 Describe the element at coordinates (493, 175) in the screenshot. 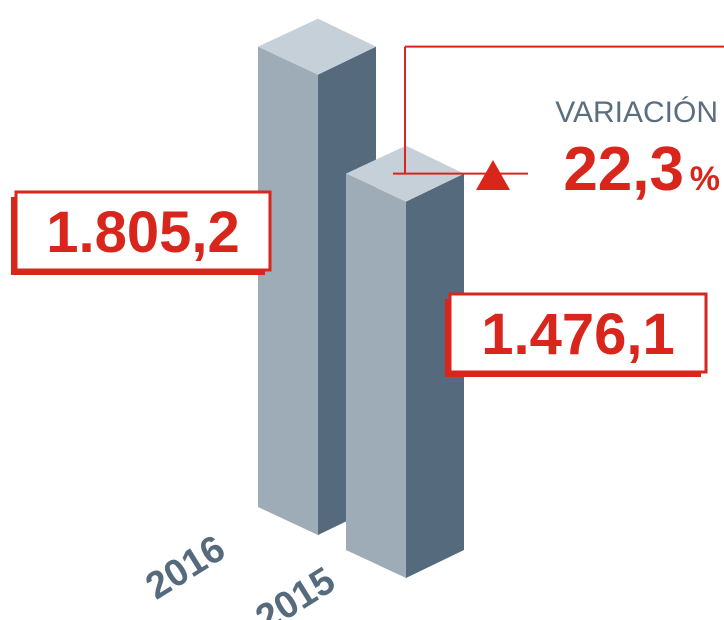

I see `up-triangle` at that location.